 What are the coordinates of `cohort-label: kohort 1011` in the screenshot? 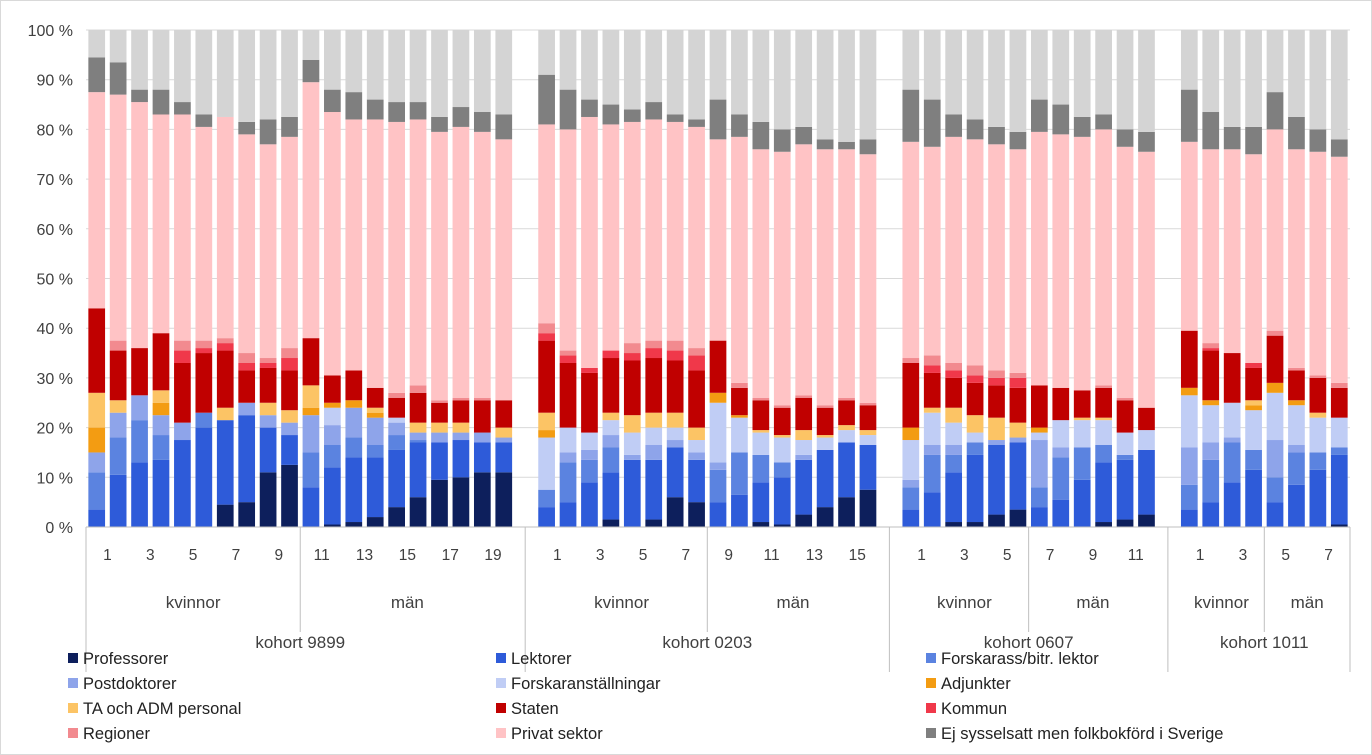 It's located at (1264, 642).